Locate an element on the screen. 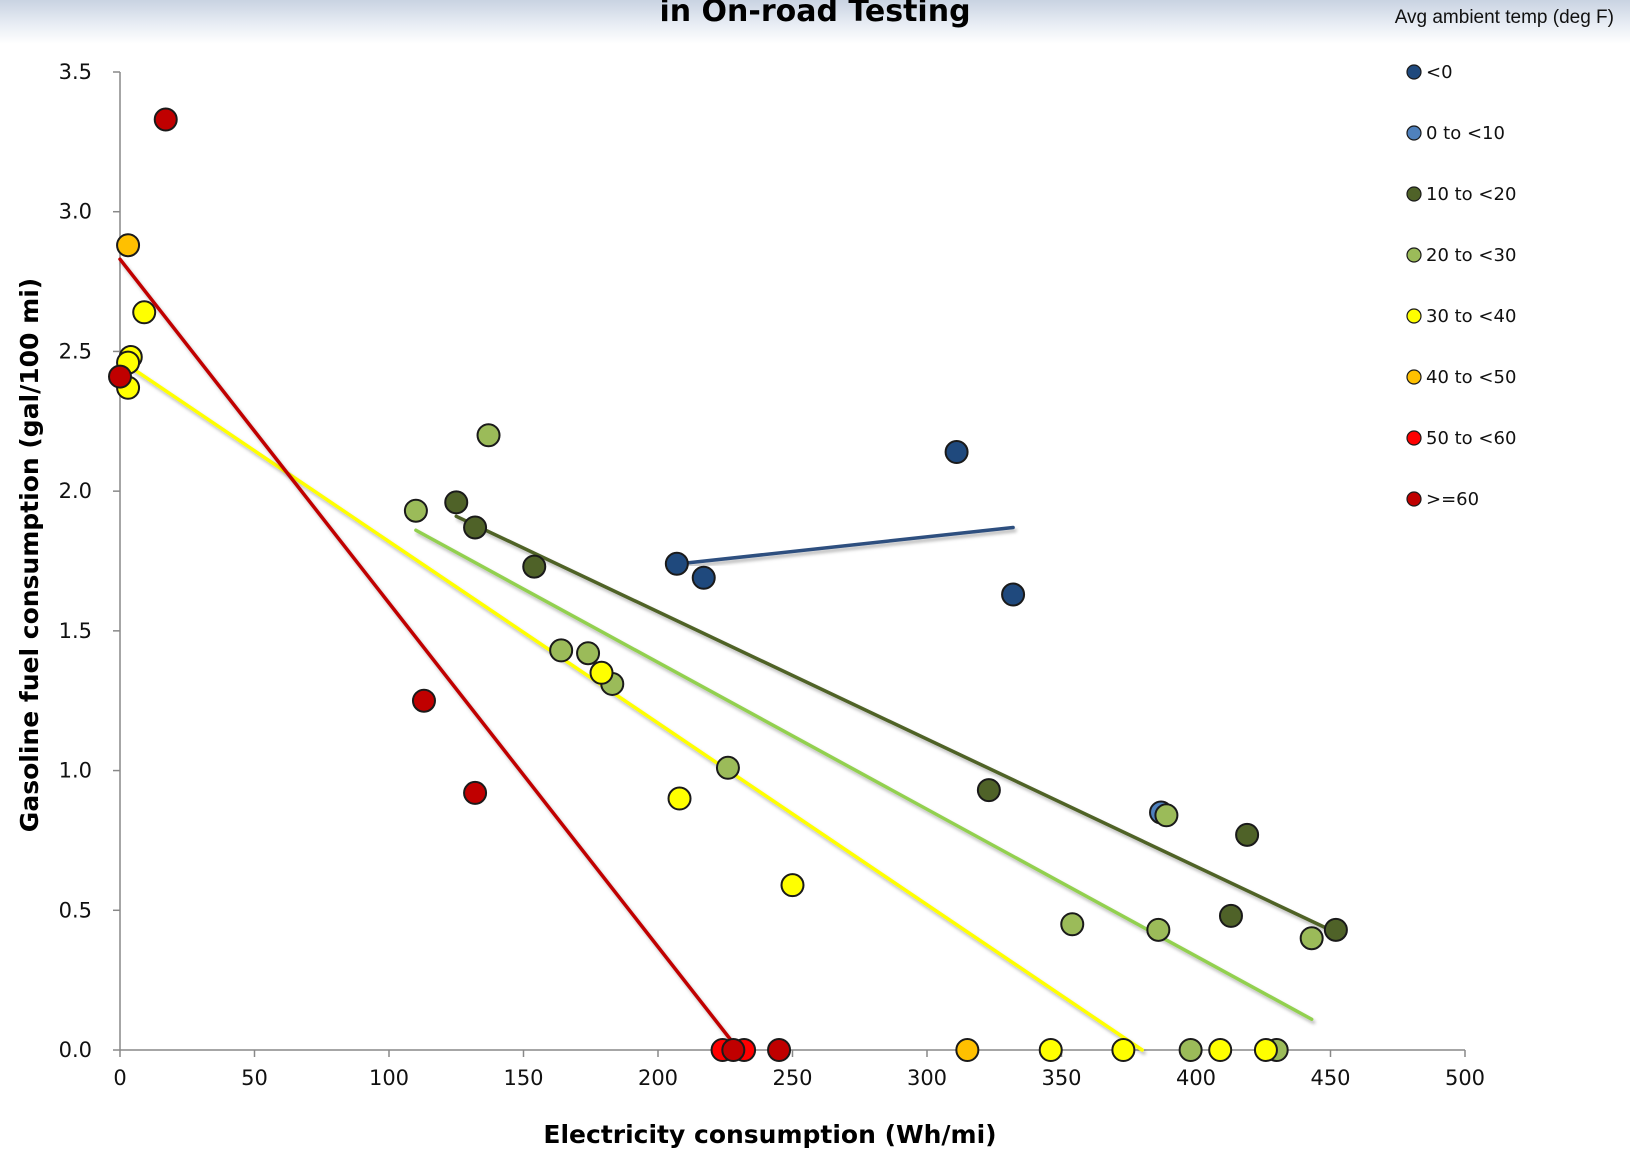  legend-label: 0 to <10 is located at coordinates (1465, 133).